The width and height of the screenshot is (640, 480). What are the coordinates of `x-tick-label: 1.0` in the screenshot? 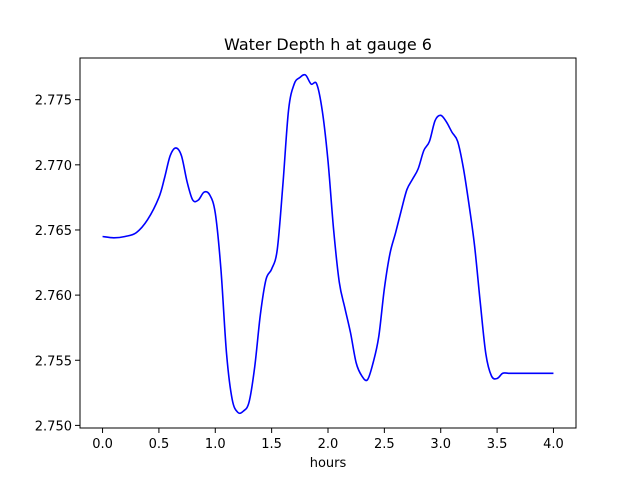 It's located at (215, 444).